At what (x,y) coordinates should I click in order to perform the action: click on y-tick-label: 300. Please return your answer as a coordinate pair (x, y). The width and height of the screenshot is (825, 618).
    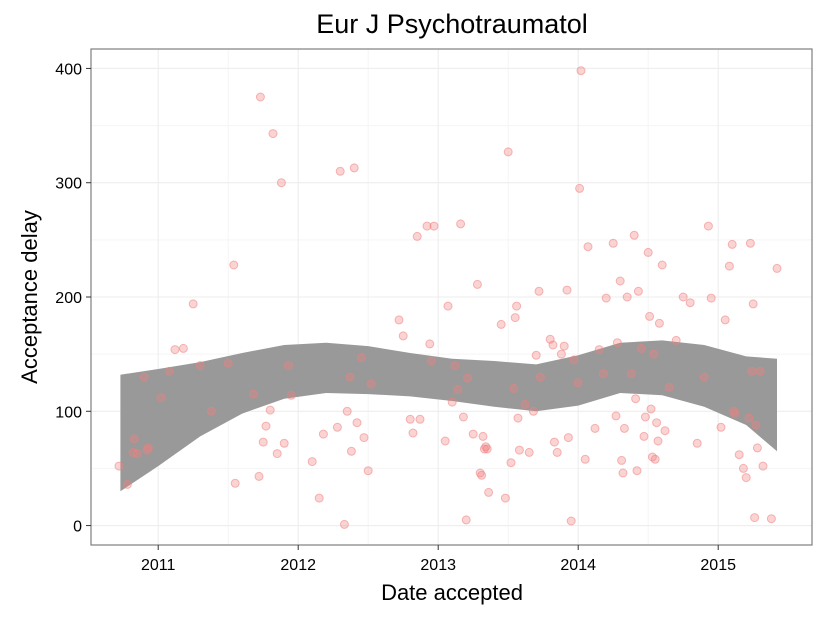
    Looking at the image, I should click on (68, 184).